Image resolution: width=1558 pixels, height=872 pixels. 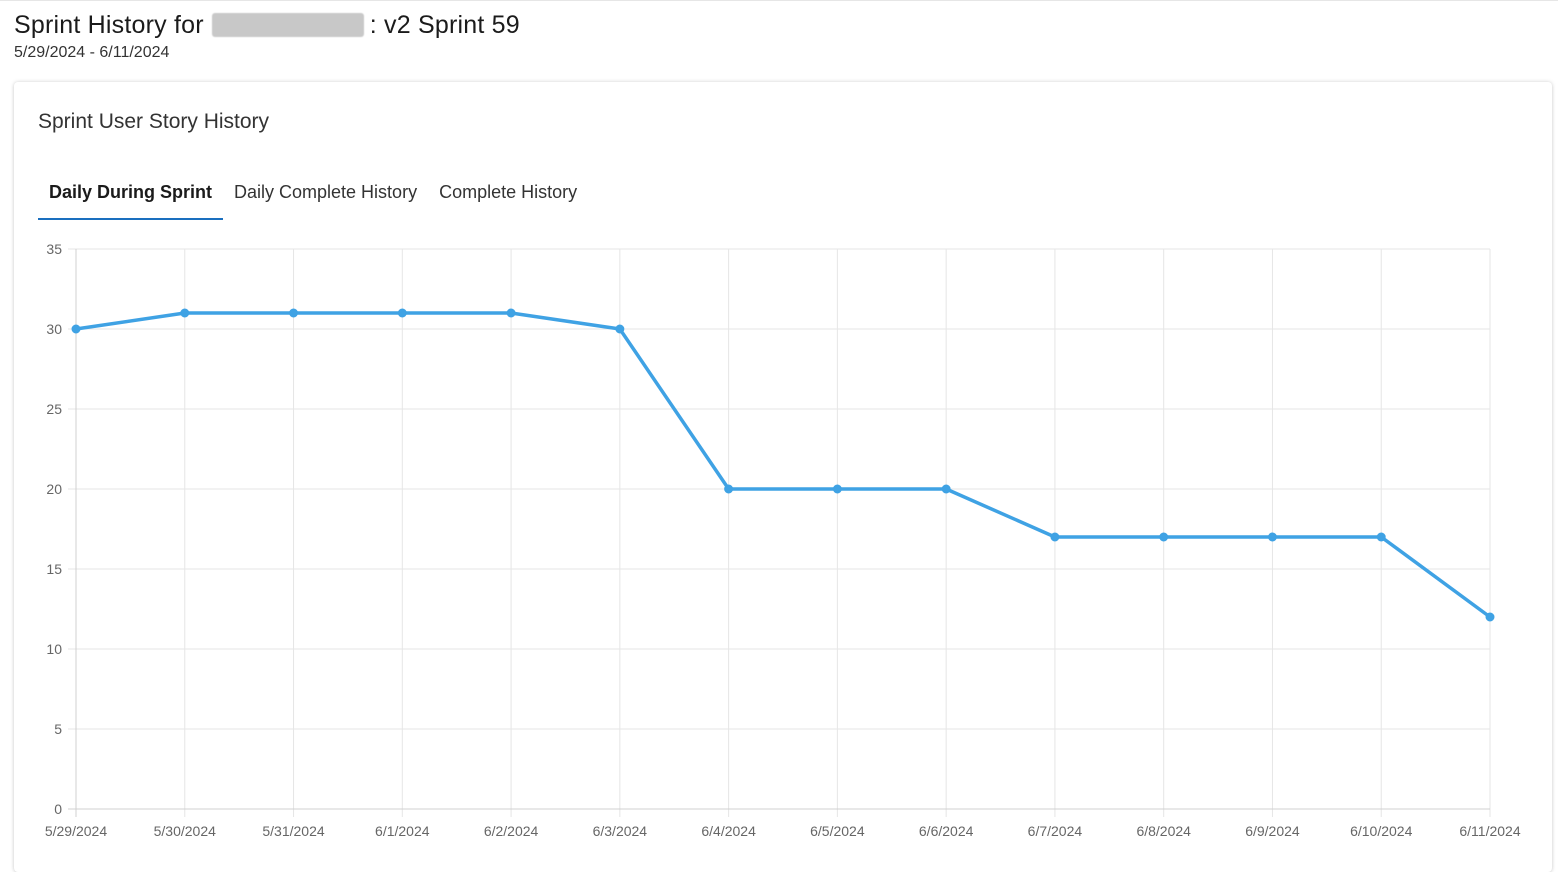 I want to click on x-tick-label: 6/7/2024, so click(x=1055, y=831).